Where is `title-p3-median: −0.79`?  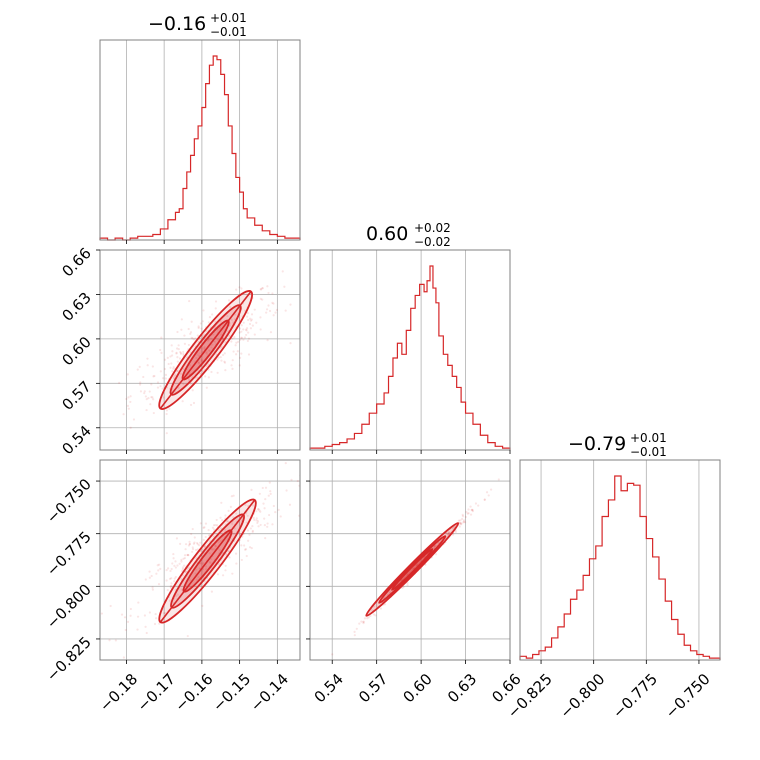 title-p3-median: −0.79 is located at coordinates (597, 444).